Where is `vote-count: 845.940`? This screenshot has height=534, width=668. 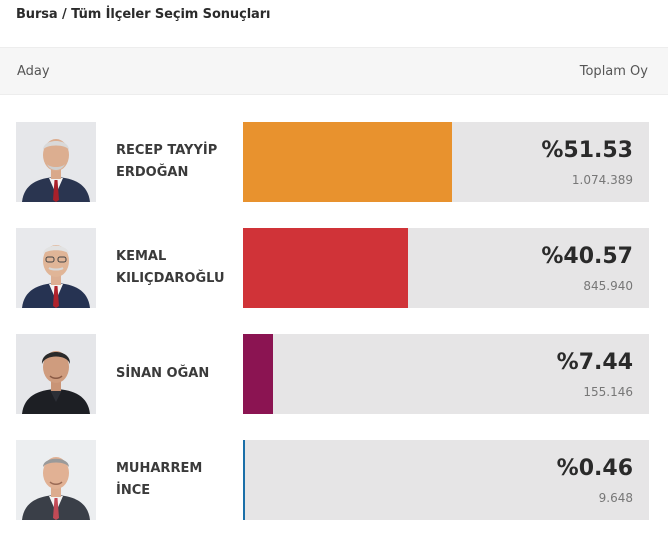
vote-count: 845.940 is located at coordinates (608, 286).